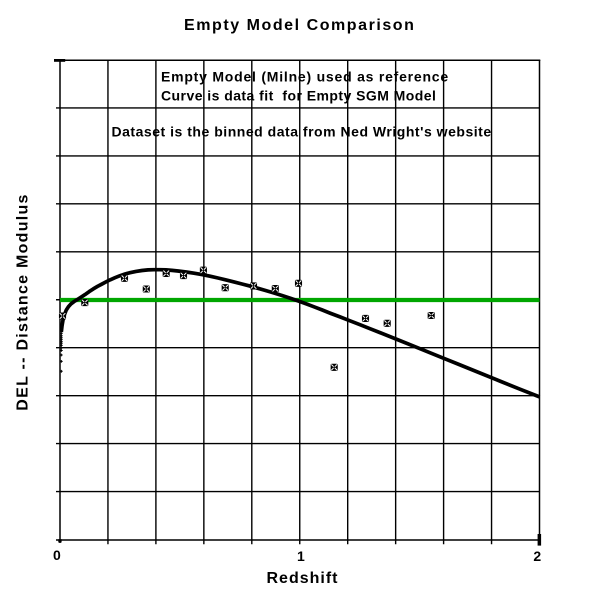 This screenshot has width=600, height=600. What do you see at coordinates (299, 25) in the screenshot?
I see `svg-text: Empty Model Comparison` at bounding box center [299, 25].